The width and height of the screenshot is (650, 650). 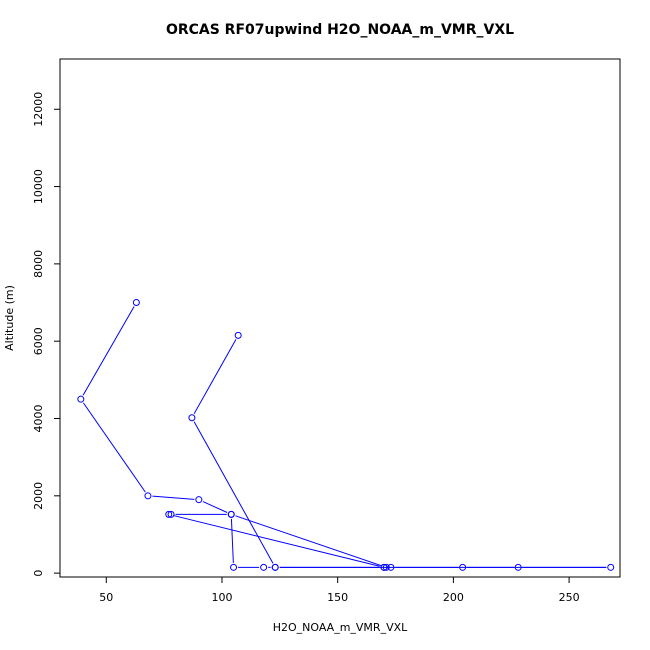 What do you see at coordinates (38, 109) in the screenshot?
I see `y-tick-label: 12000` at bounding box center [38, 109].